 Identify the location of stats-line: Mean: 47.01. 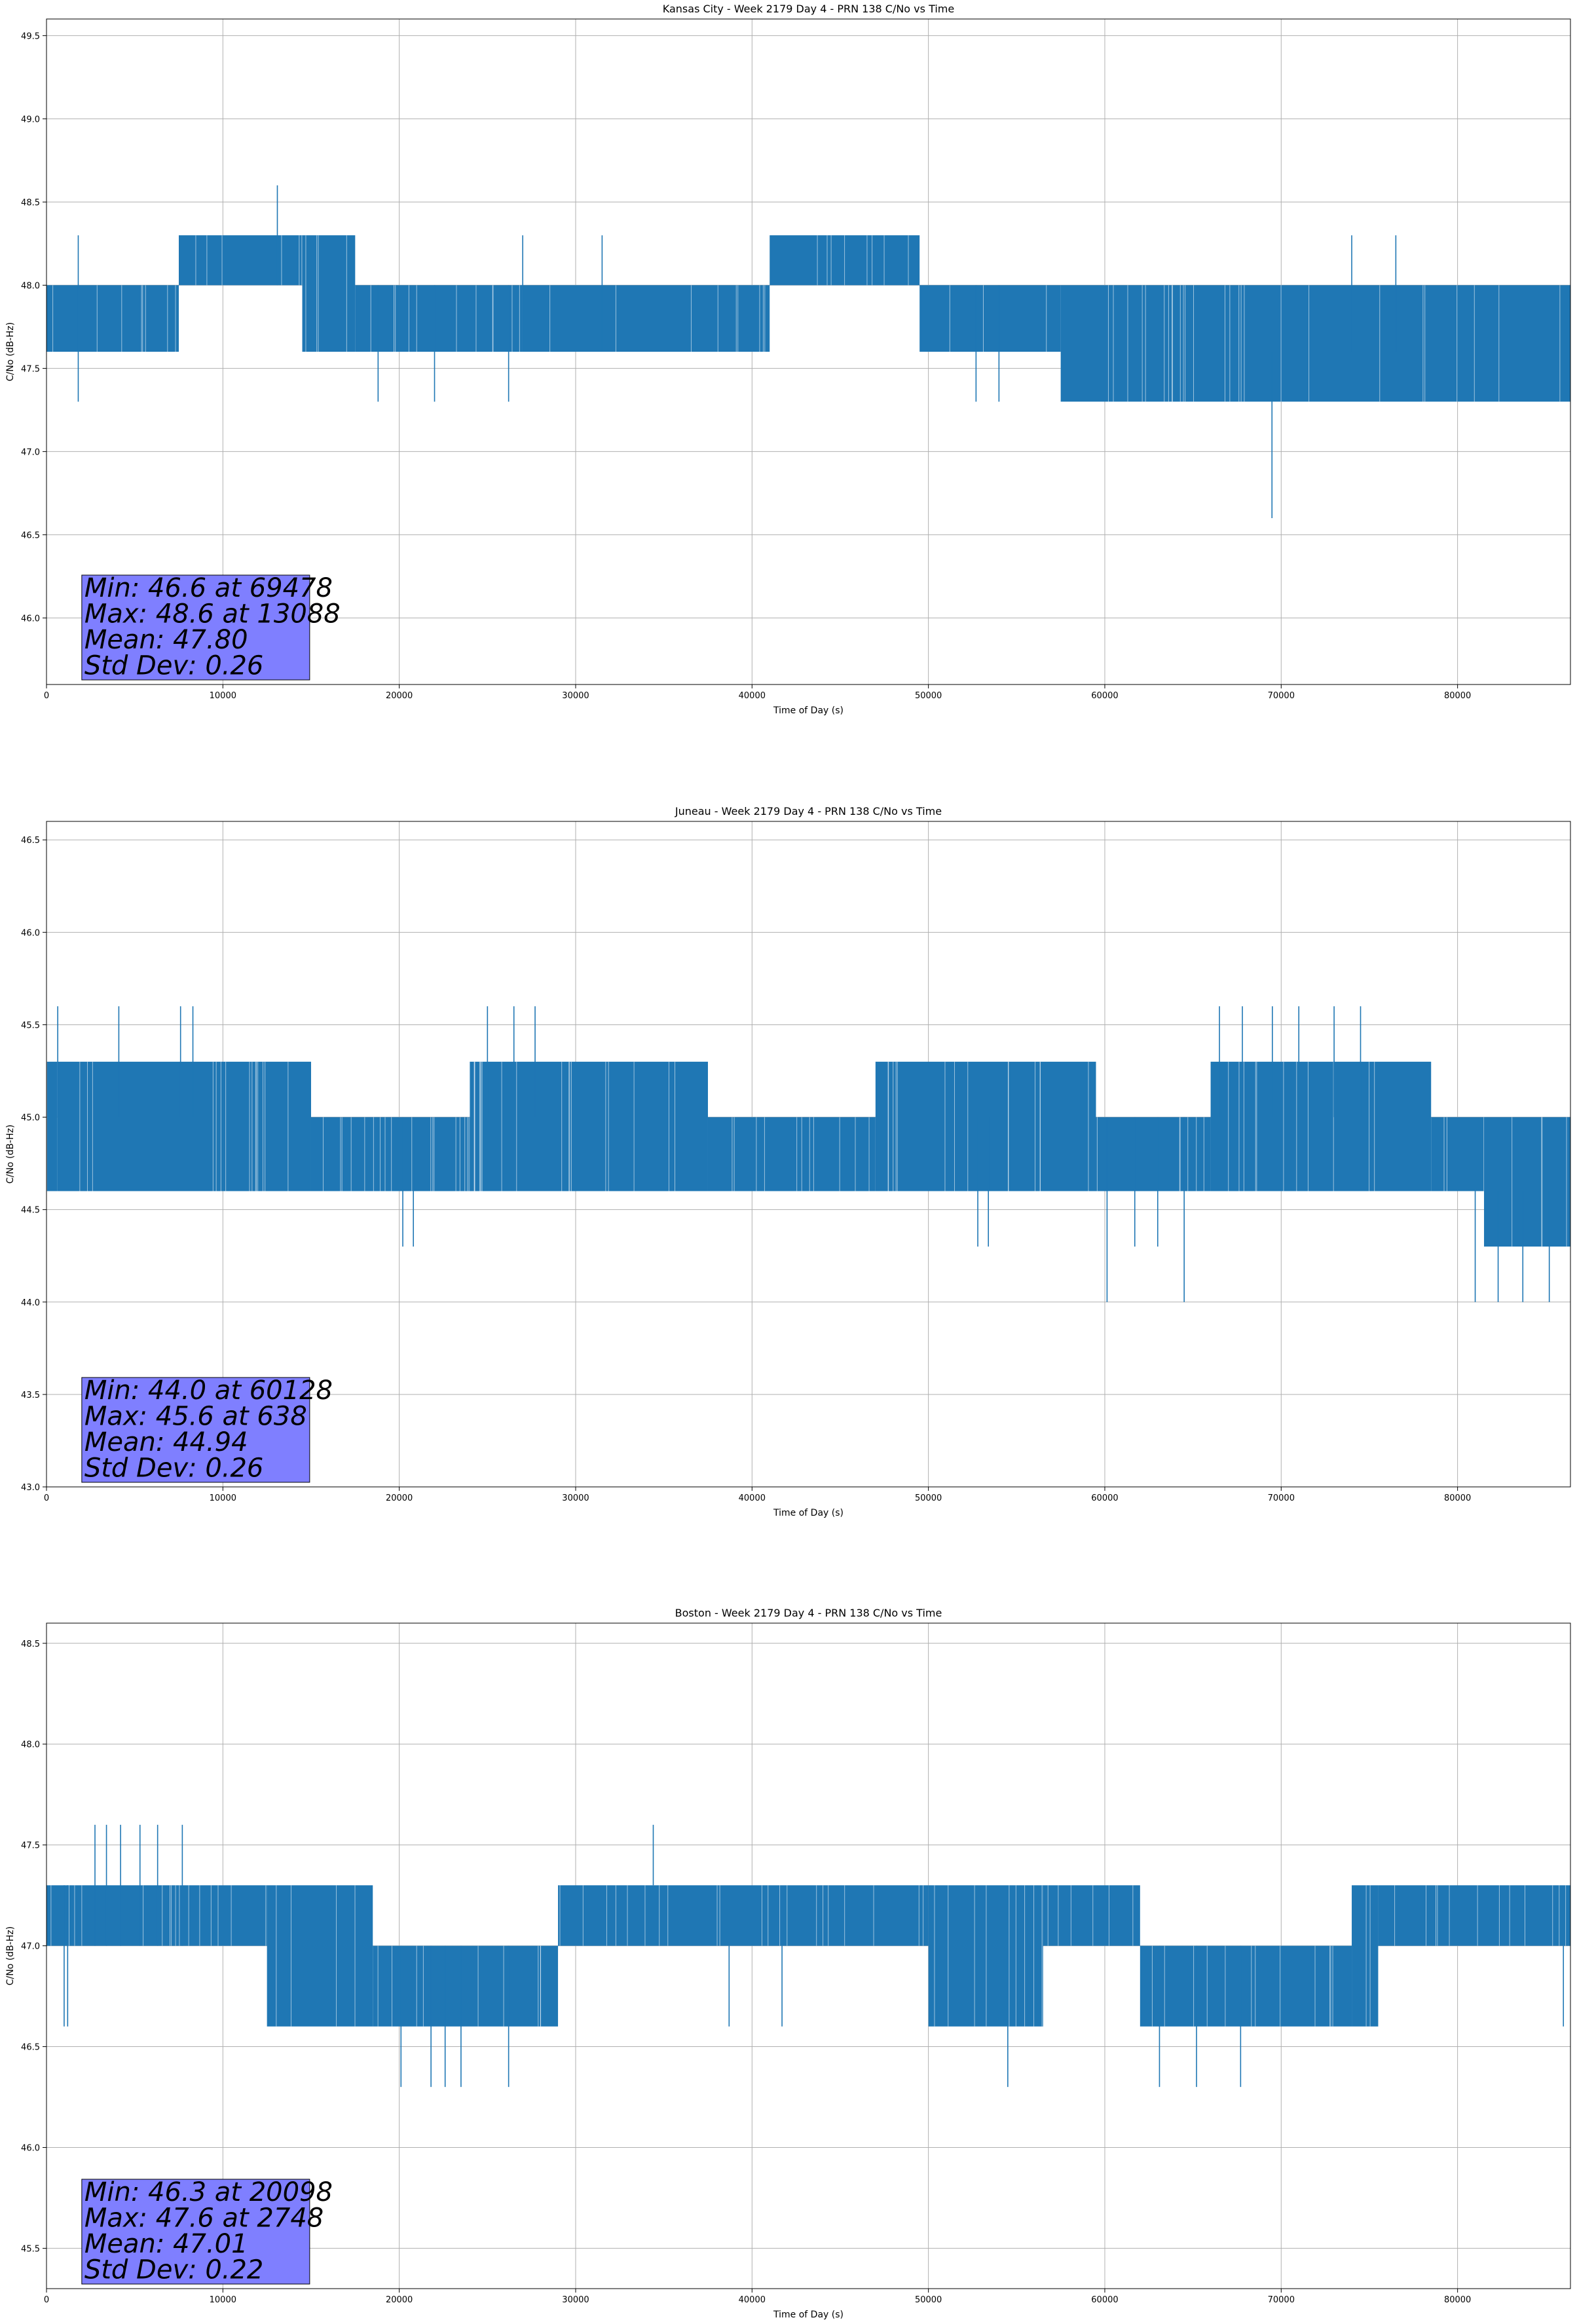
(166, 2244).